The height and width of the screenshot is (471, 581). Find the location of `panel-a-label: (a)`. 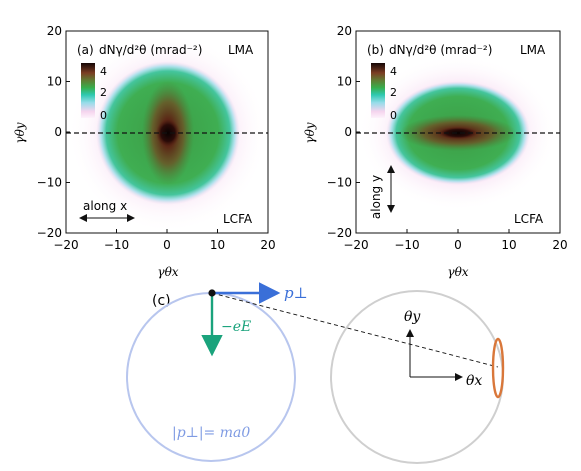

panel-a-label: (a) is located at coordinates (85, 50).